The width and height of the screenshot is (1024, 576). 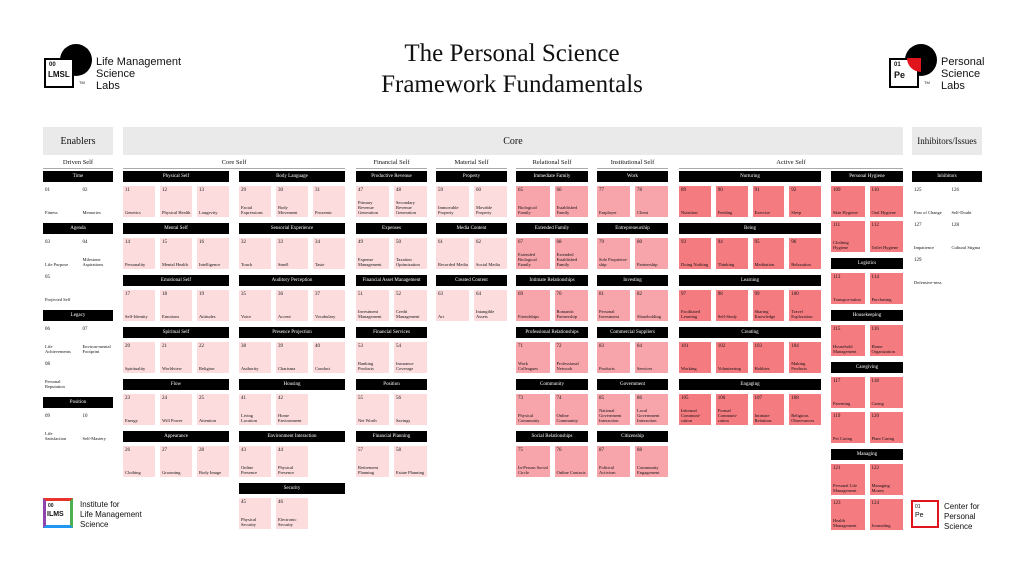 I want to click on framework-tile: 36 Accent, so click(x=292, y=305).